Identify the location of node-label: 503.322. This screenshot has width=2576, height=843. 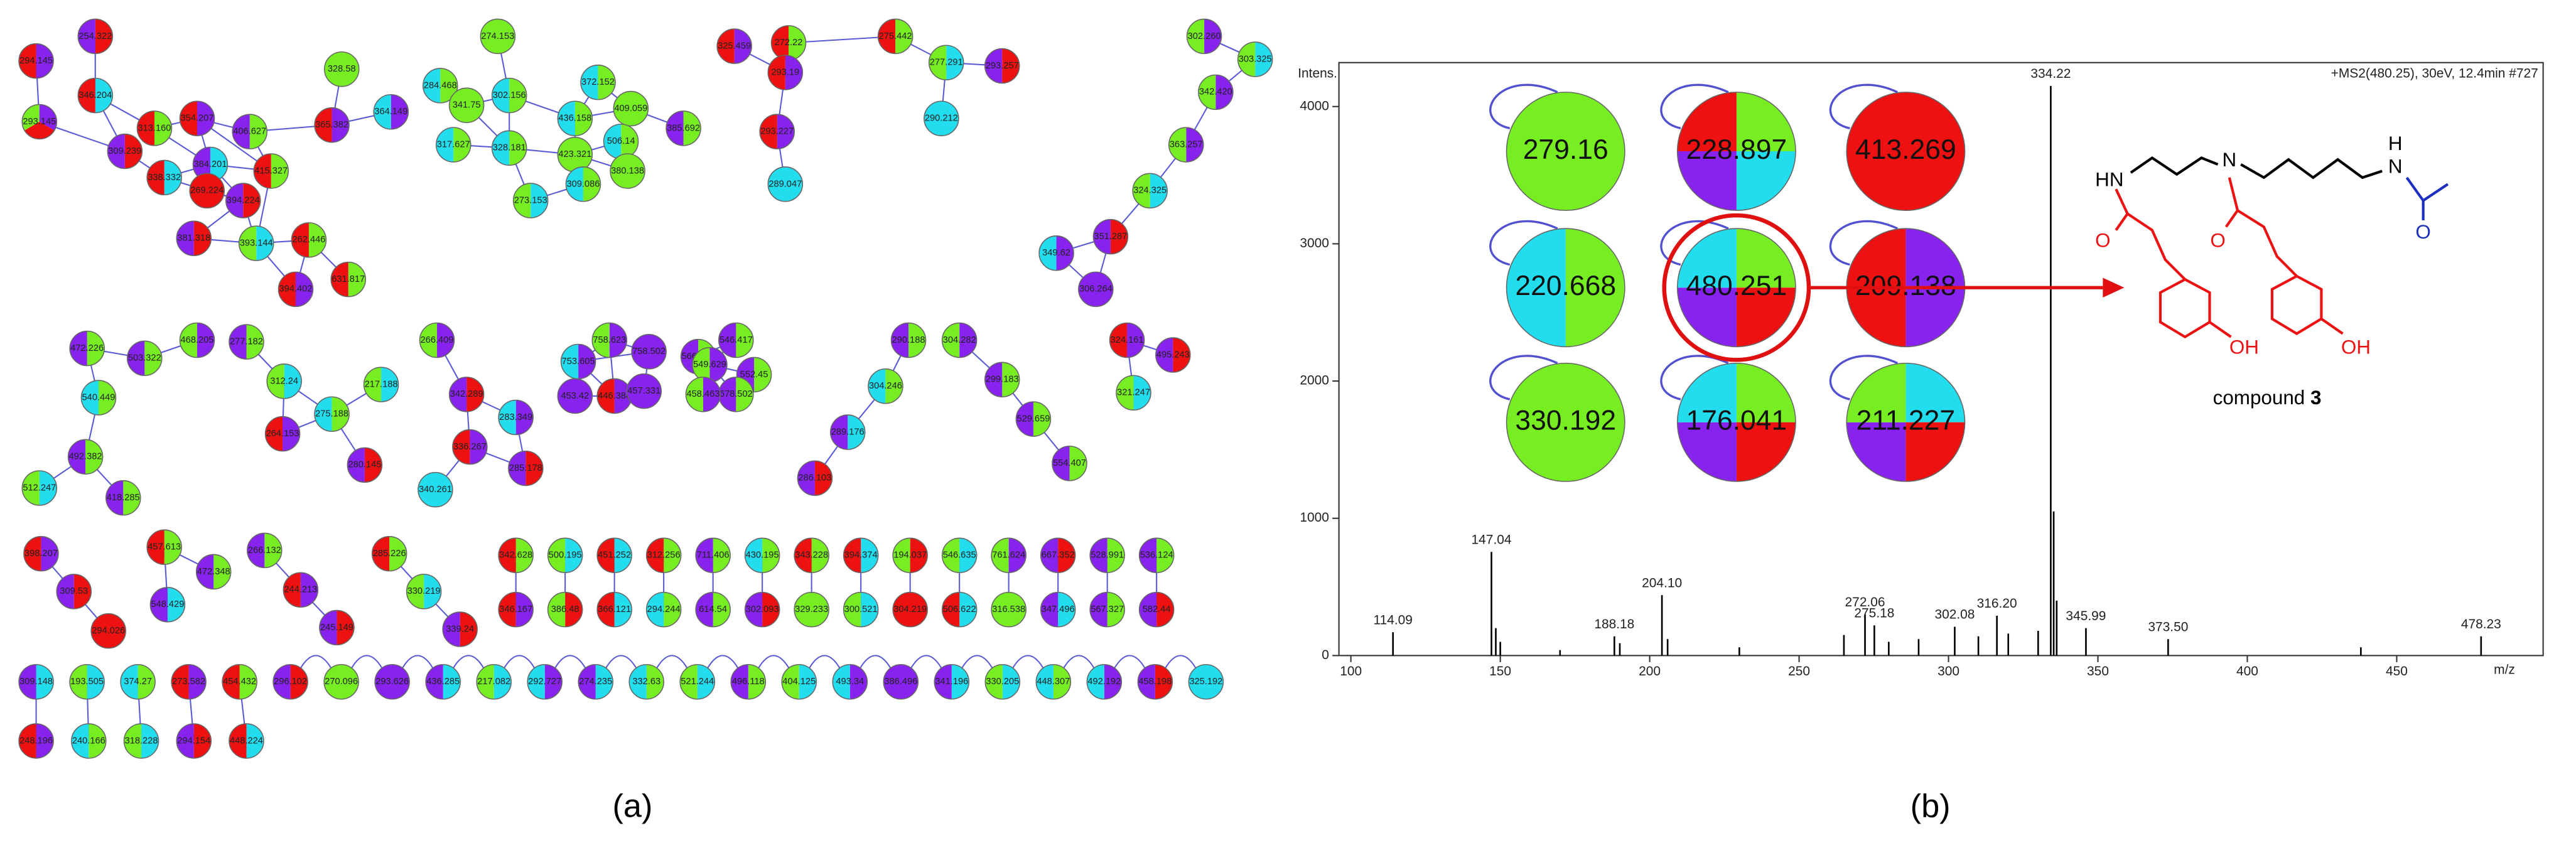
(144, 358).